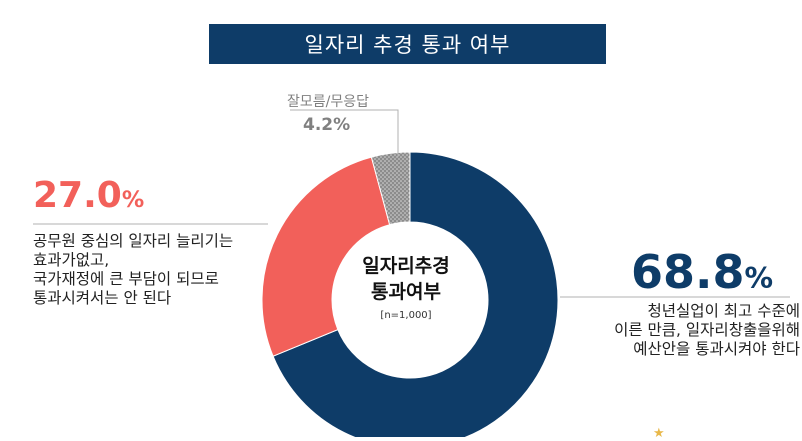 The width and height of the screenshot is (802, 441). I want to click on donut-center-label: 일자리추경 통과여부 [n=1,000], so click(406, 287).